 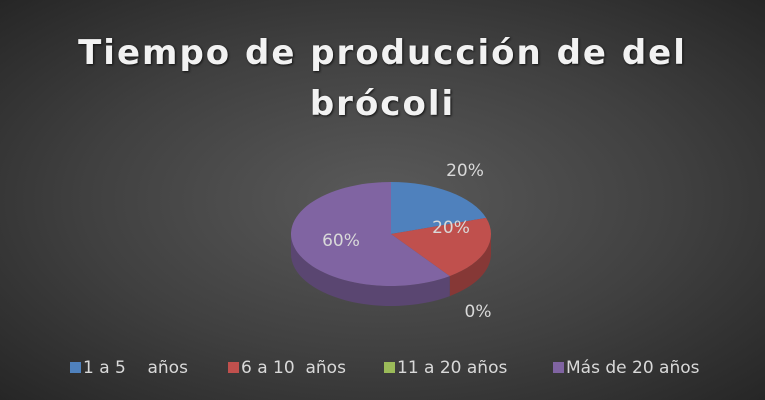 What do you see at coordinates (135, 368) in the screenshot?
I see `legend-label: 1 a 5 años` at bounding box center [135, 368].